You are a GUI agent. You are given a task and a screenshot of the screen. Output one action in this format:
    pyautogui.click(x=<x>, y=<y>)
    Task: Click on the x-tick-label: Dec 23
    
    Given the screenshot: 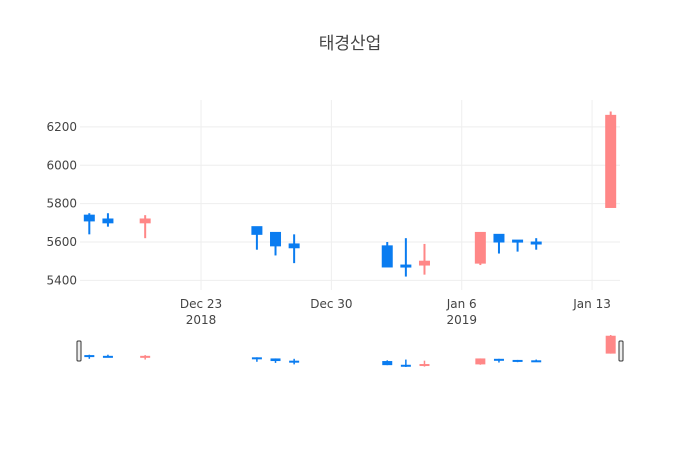 What is the action you would take?
    pyautogui.click(x=201, y=304)
    